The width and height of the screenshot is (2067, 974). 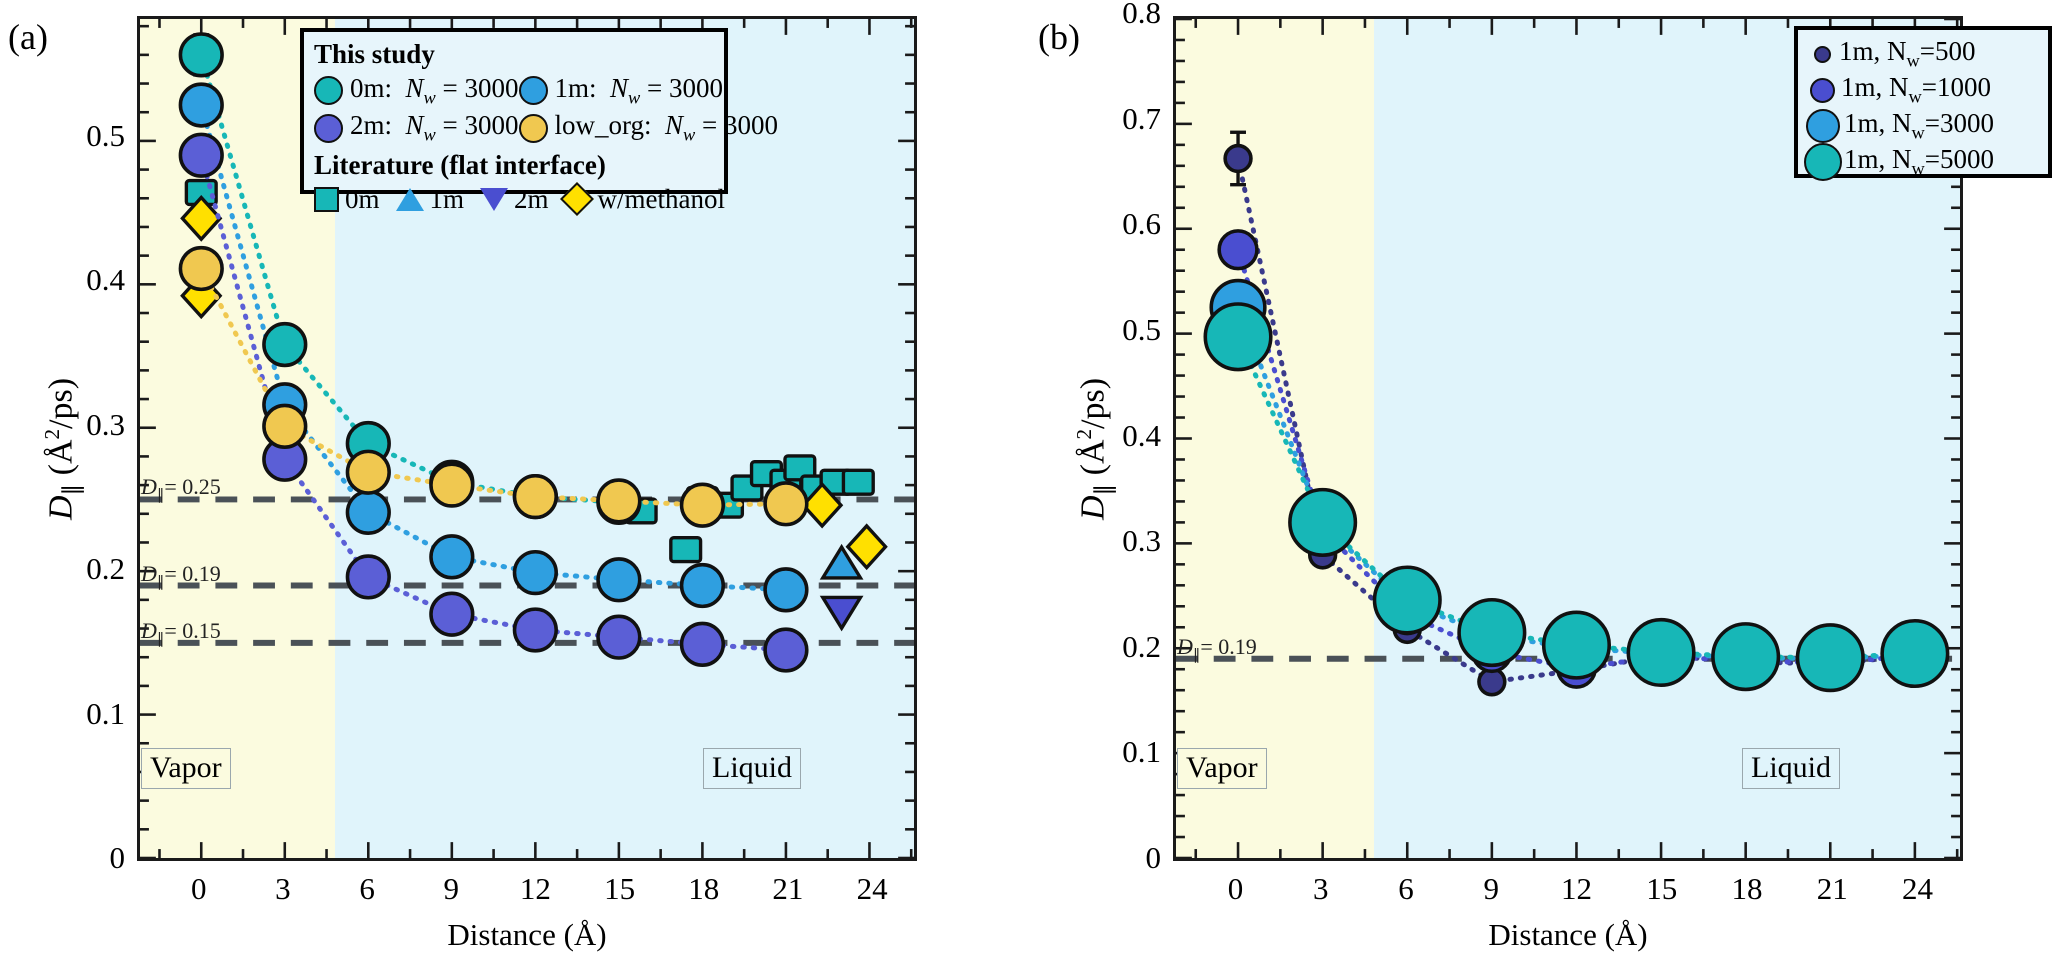 I want to click on legend-item-1m-3000: 1m: Nw = 3000, so click(x=621, y=90).